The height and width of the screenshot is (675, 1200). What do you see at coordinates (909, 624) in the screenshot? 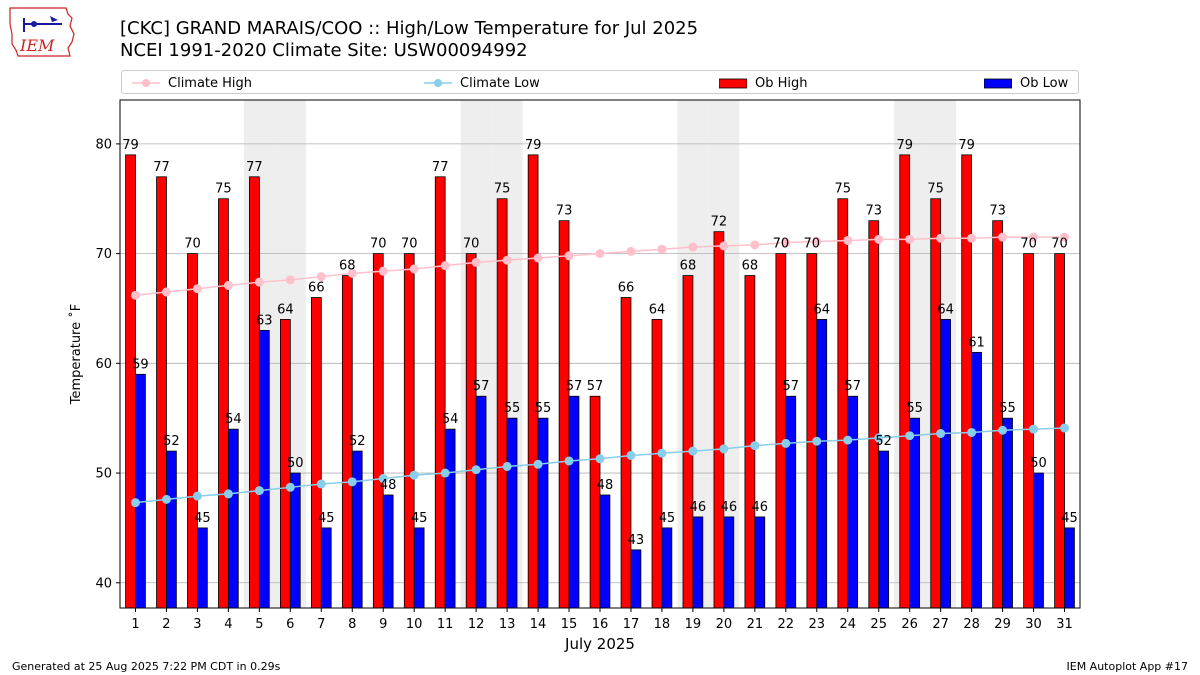
I see `x-tick-label: 26` at bounding box center [909, 624].